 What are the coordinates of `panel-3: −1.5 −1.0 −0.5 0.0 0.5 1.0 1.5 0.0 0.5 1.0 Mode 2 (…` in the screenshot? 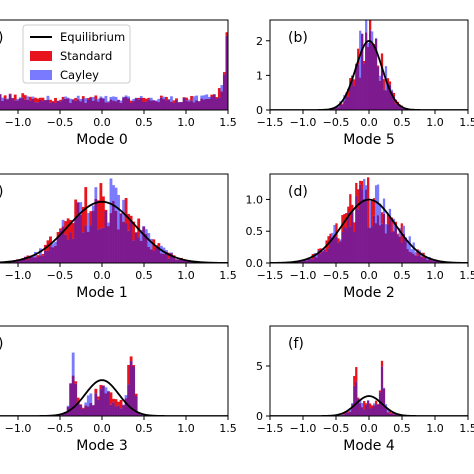 It's located at (360, 237).